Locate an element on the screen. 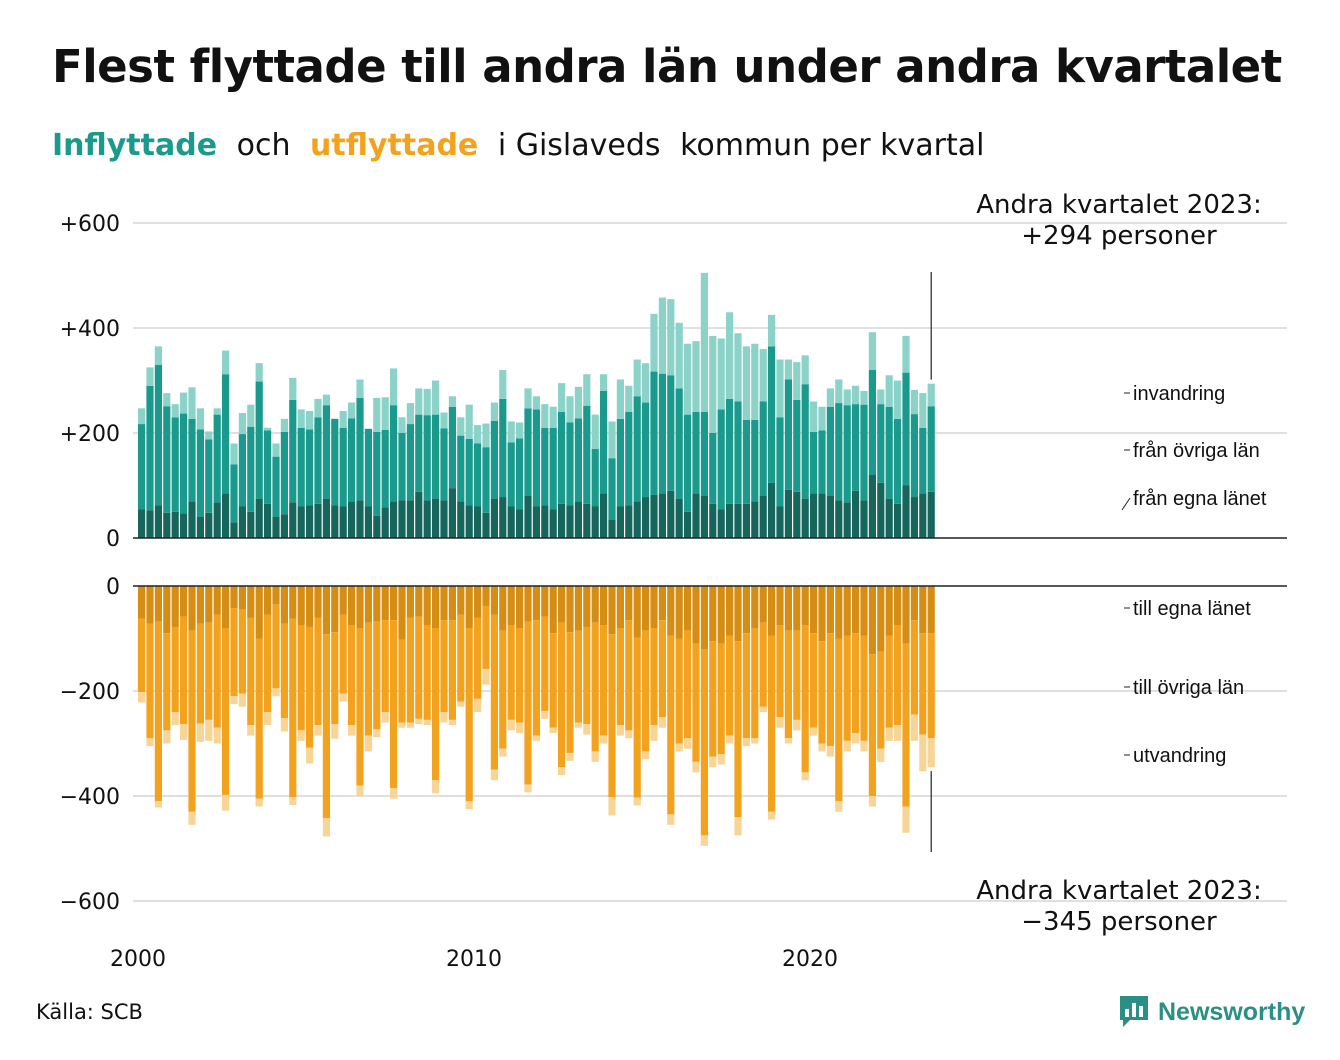 This screenshot has height=1060, width=1340. newsworthy-icon is located at coordinates (1134, 1011).